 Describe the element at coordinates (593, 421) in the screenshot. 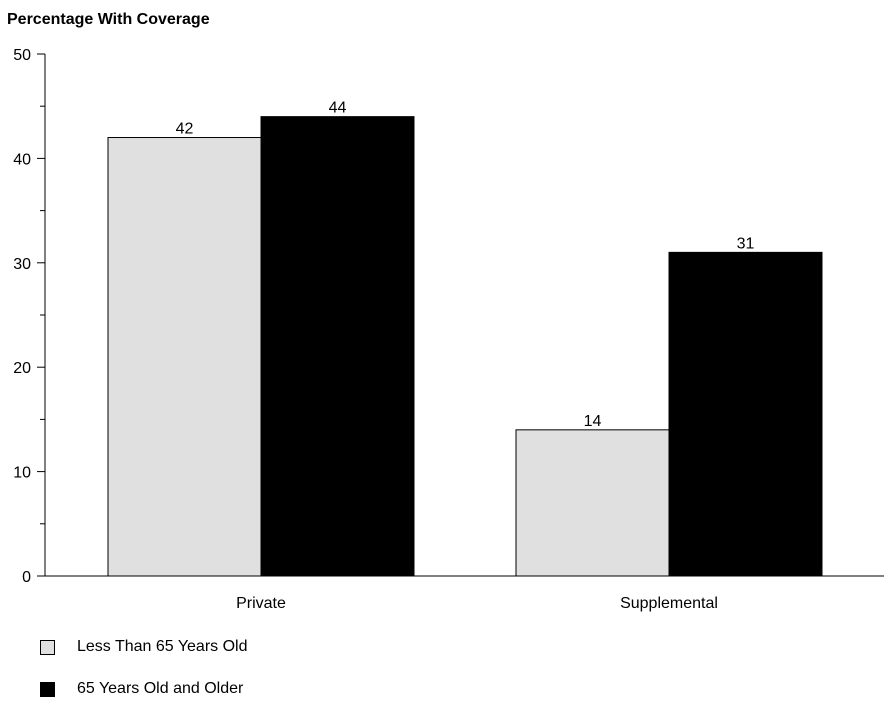

I see `bar-value-label: 14` at that location.